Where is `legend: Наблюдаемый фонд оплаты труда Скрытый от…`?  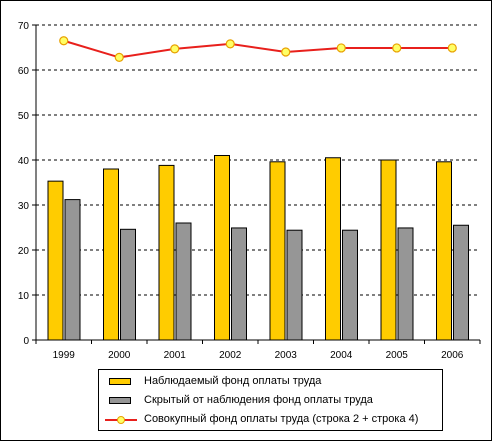 legend: Наблюдаемый фонд оплаты труда Скрытый от… is located at coordinates (270, 400).